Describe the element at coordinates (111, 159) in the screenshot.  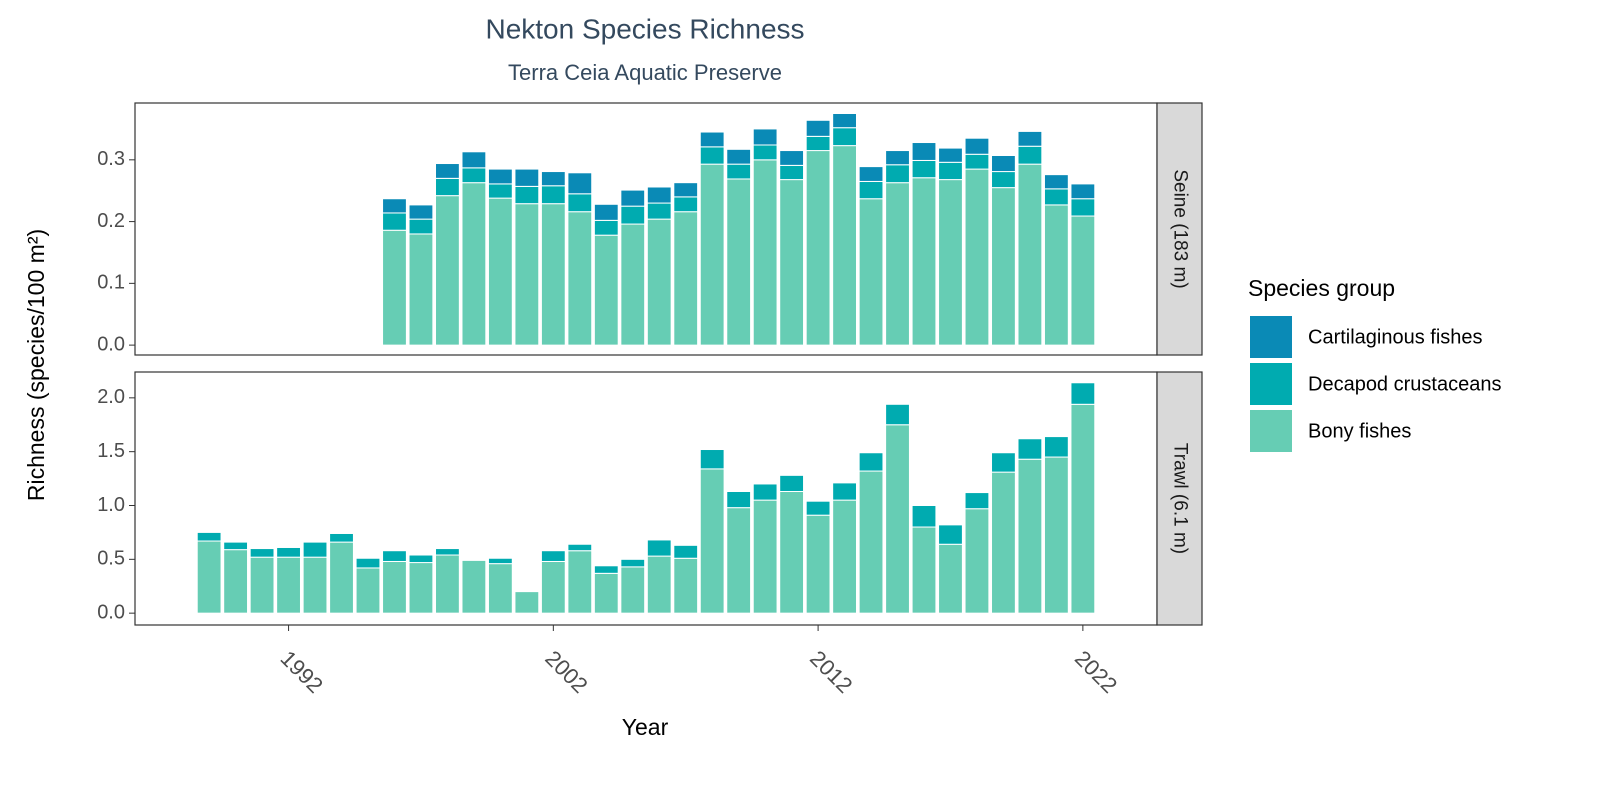
I see `y-tick-label: 0.3` at that location.